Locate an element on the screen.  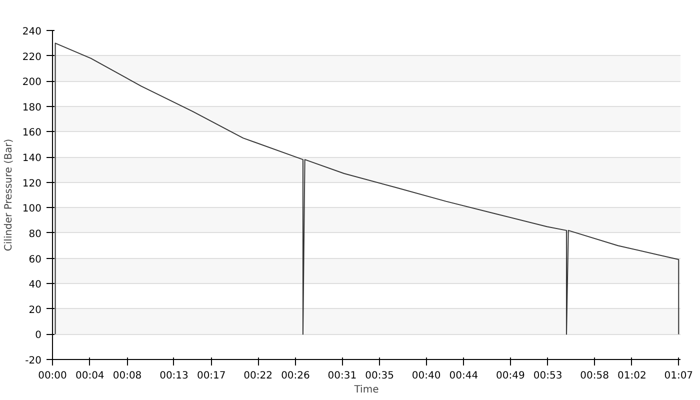
x-tick-label: 00:58 is located at coordinates (594, 376).